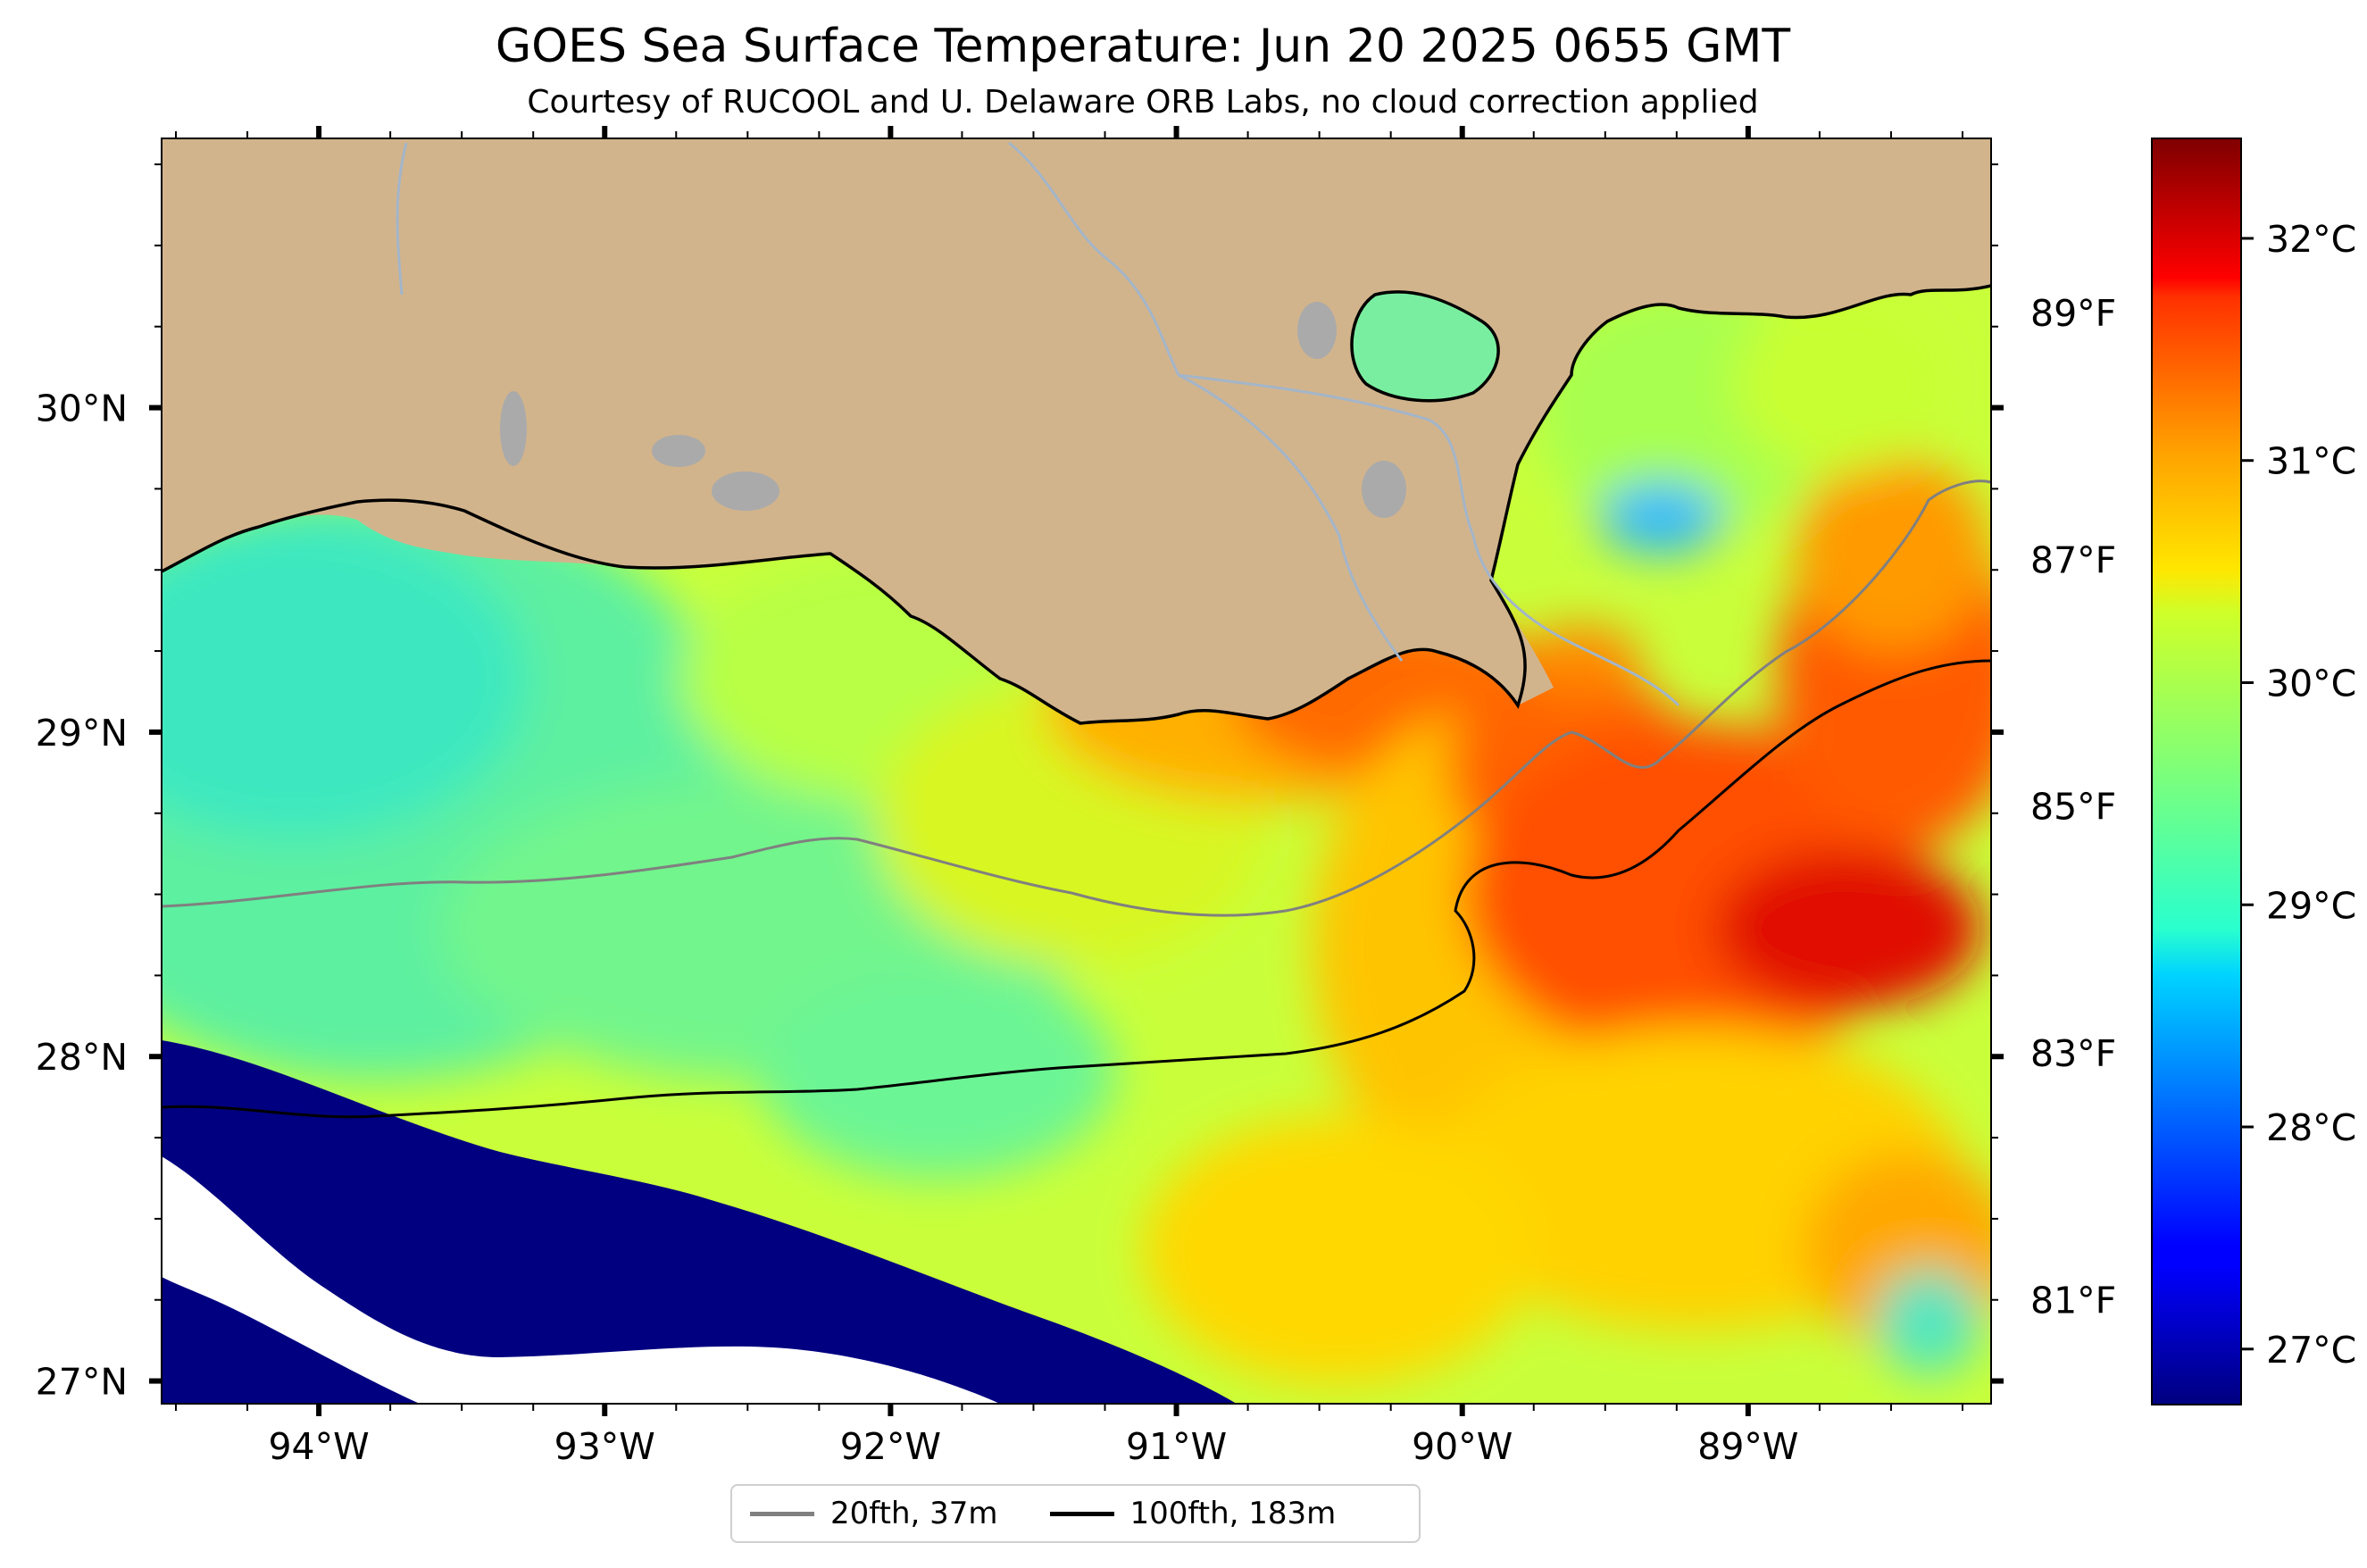 The height and width of the screenshot is (1568, 2367). What do you see at coordinates (604, 1447) in the screenshot?
I see `lon-tick-label: 93°W` at bounding box center [604, 1447].